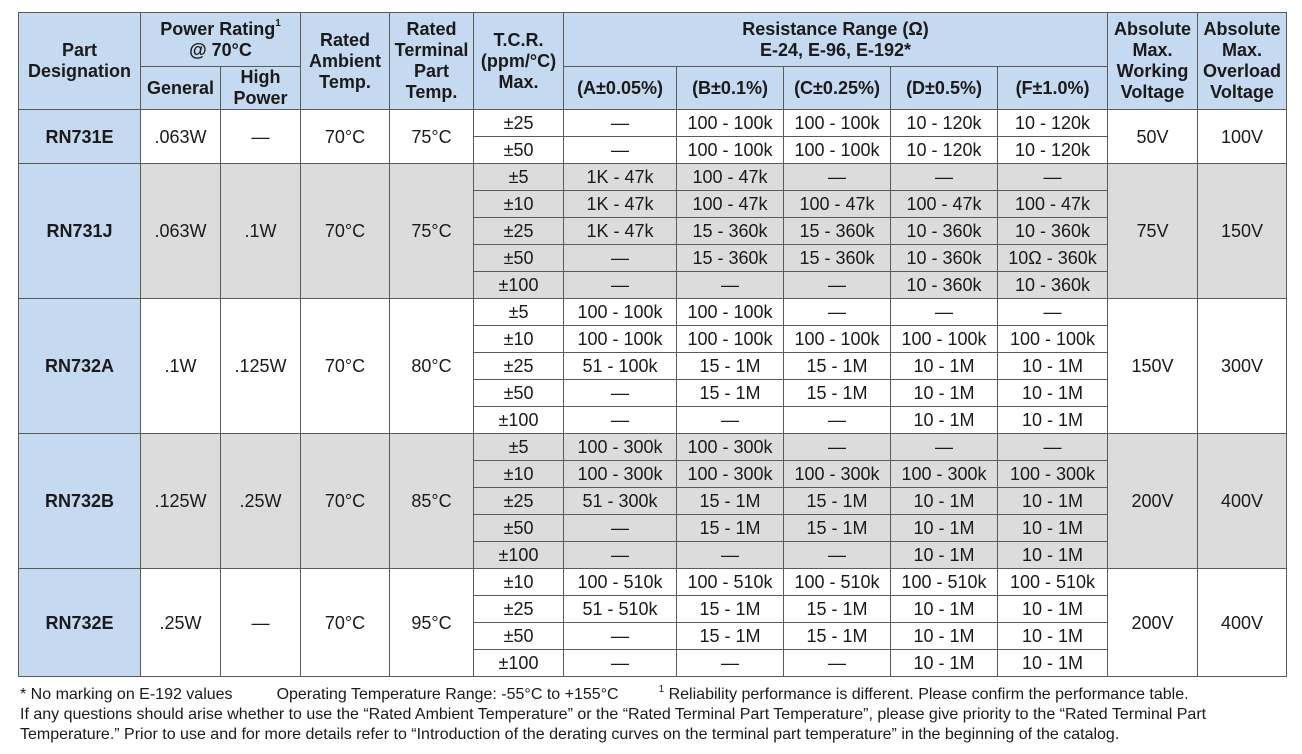 The height and width of the screenshot is (754, 1302). I want to click on tolerance-b-header: (B±0.1%), so click(730, 88).